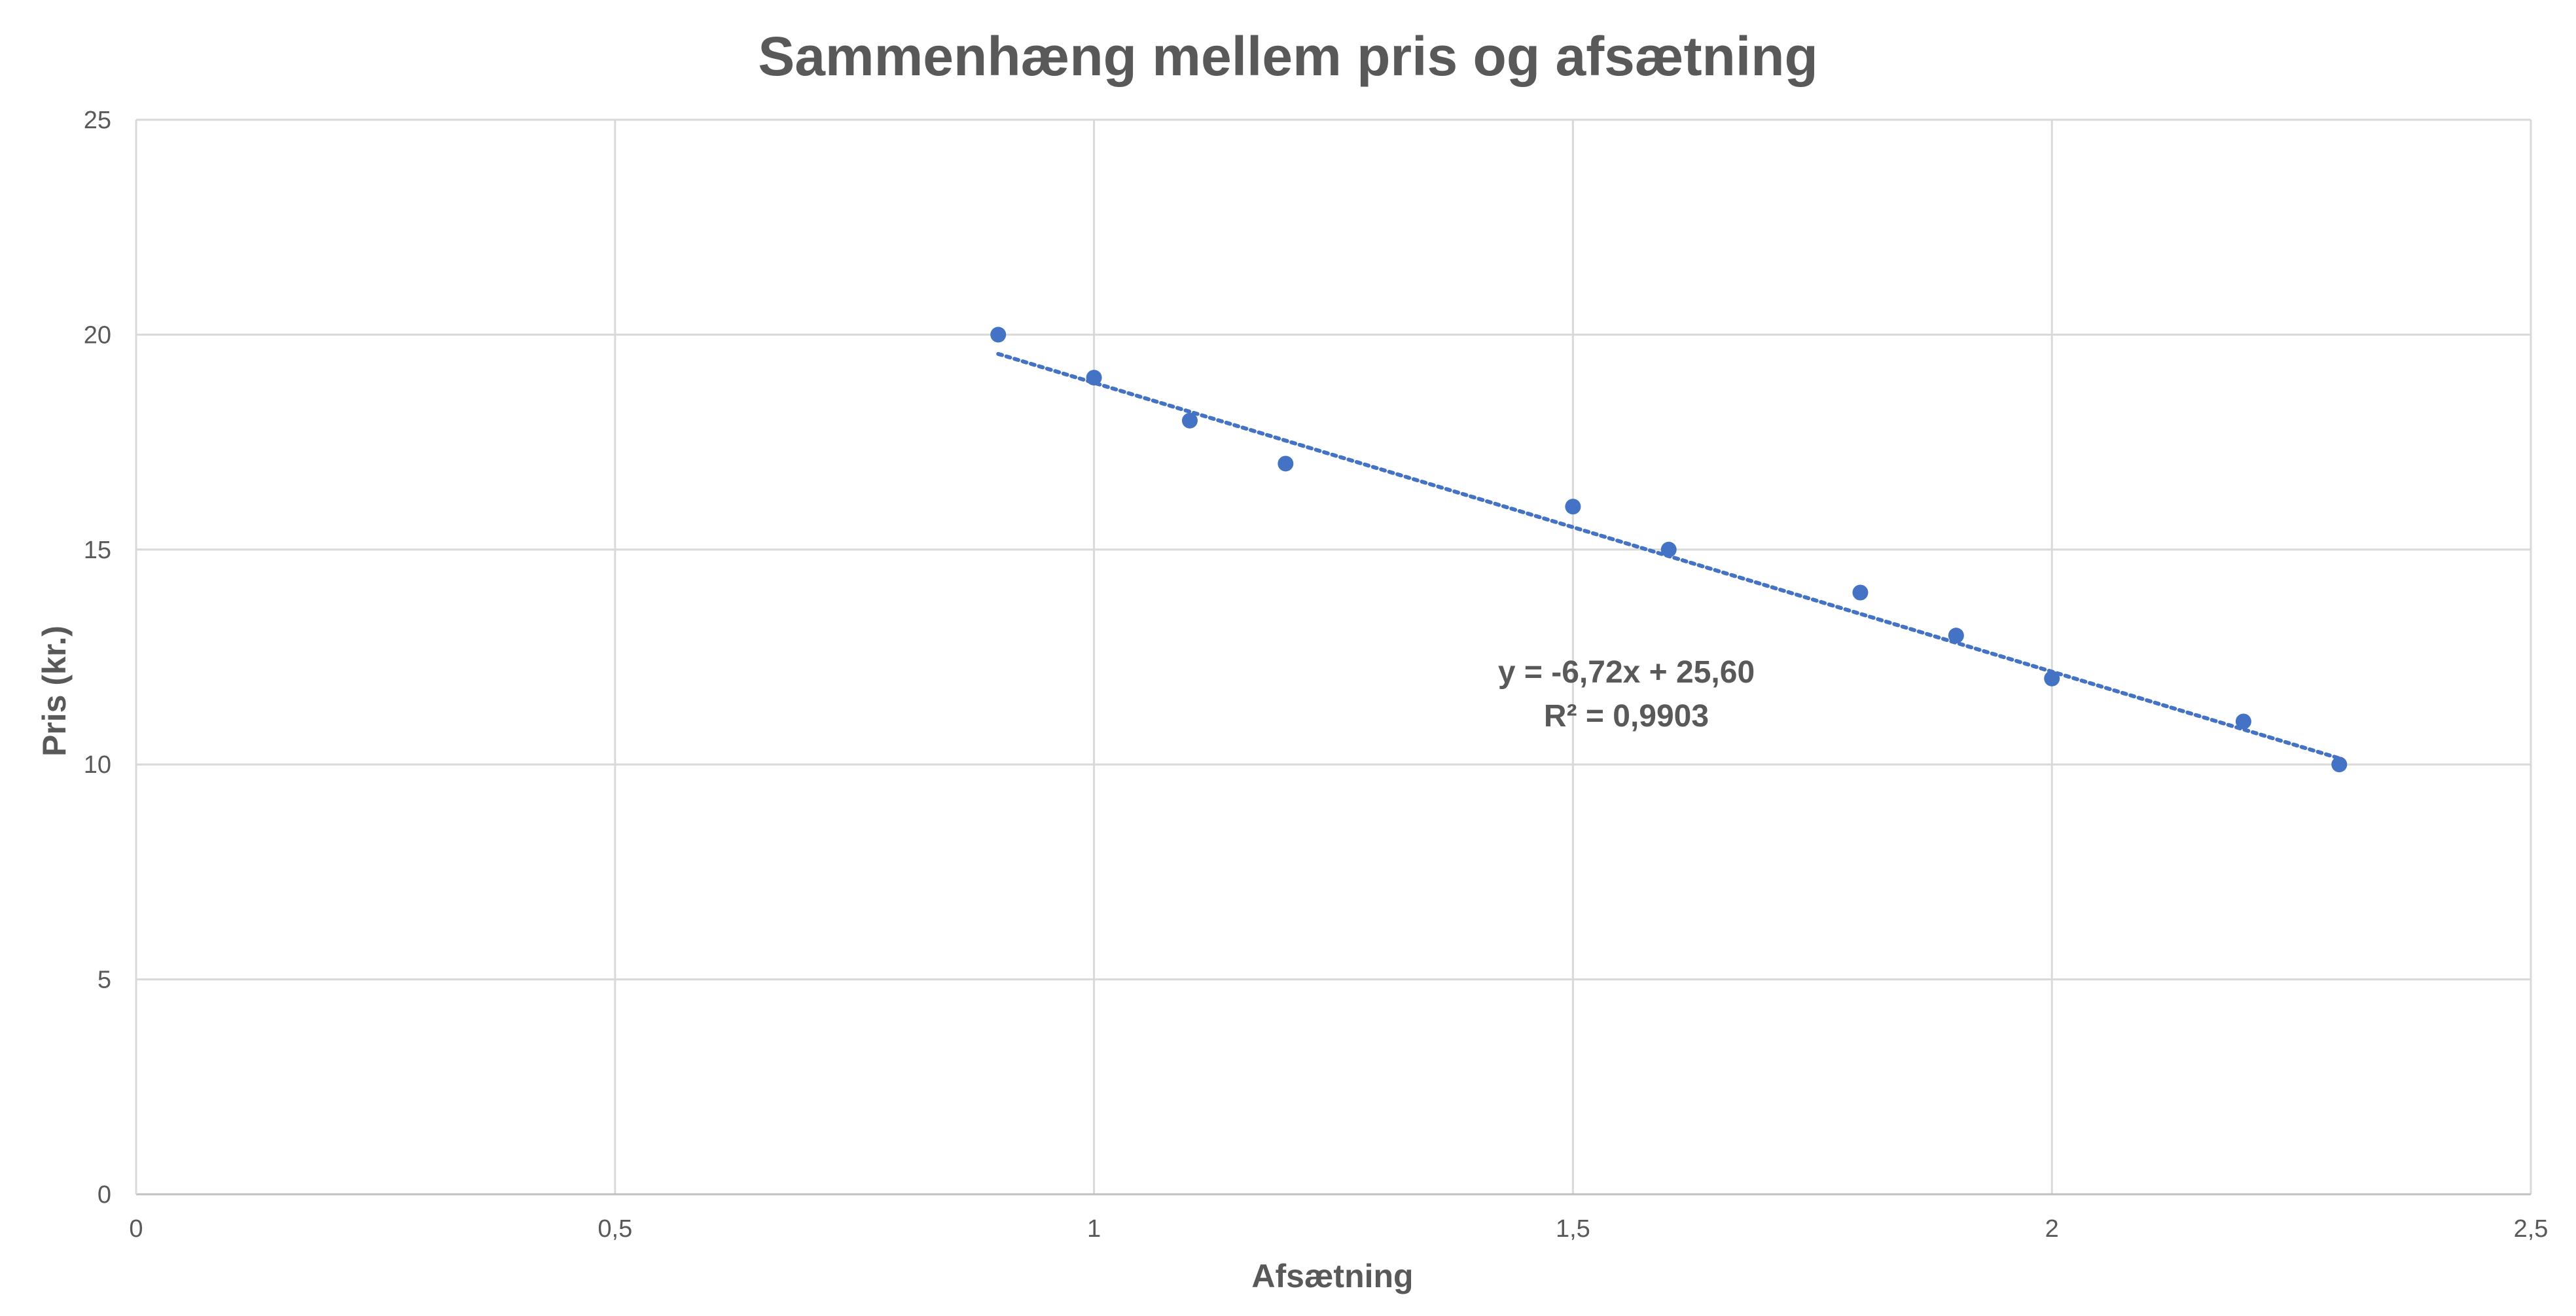 This screenshot has width=2576, height=1316. I want to click on y-tick-labels: 0 5 10 15 20 25, so click(97, 658).